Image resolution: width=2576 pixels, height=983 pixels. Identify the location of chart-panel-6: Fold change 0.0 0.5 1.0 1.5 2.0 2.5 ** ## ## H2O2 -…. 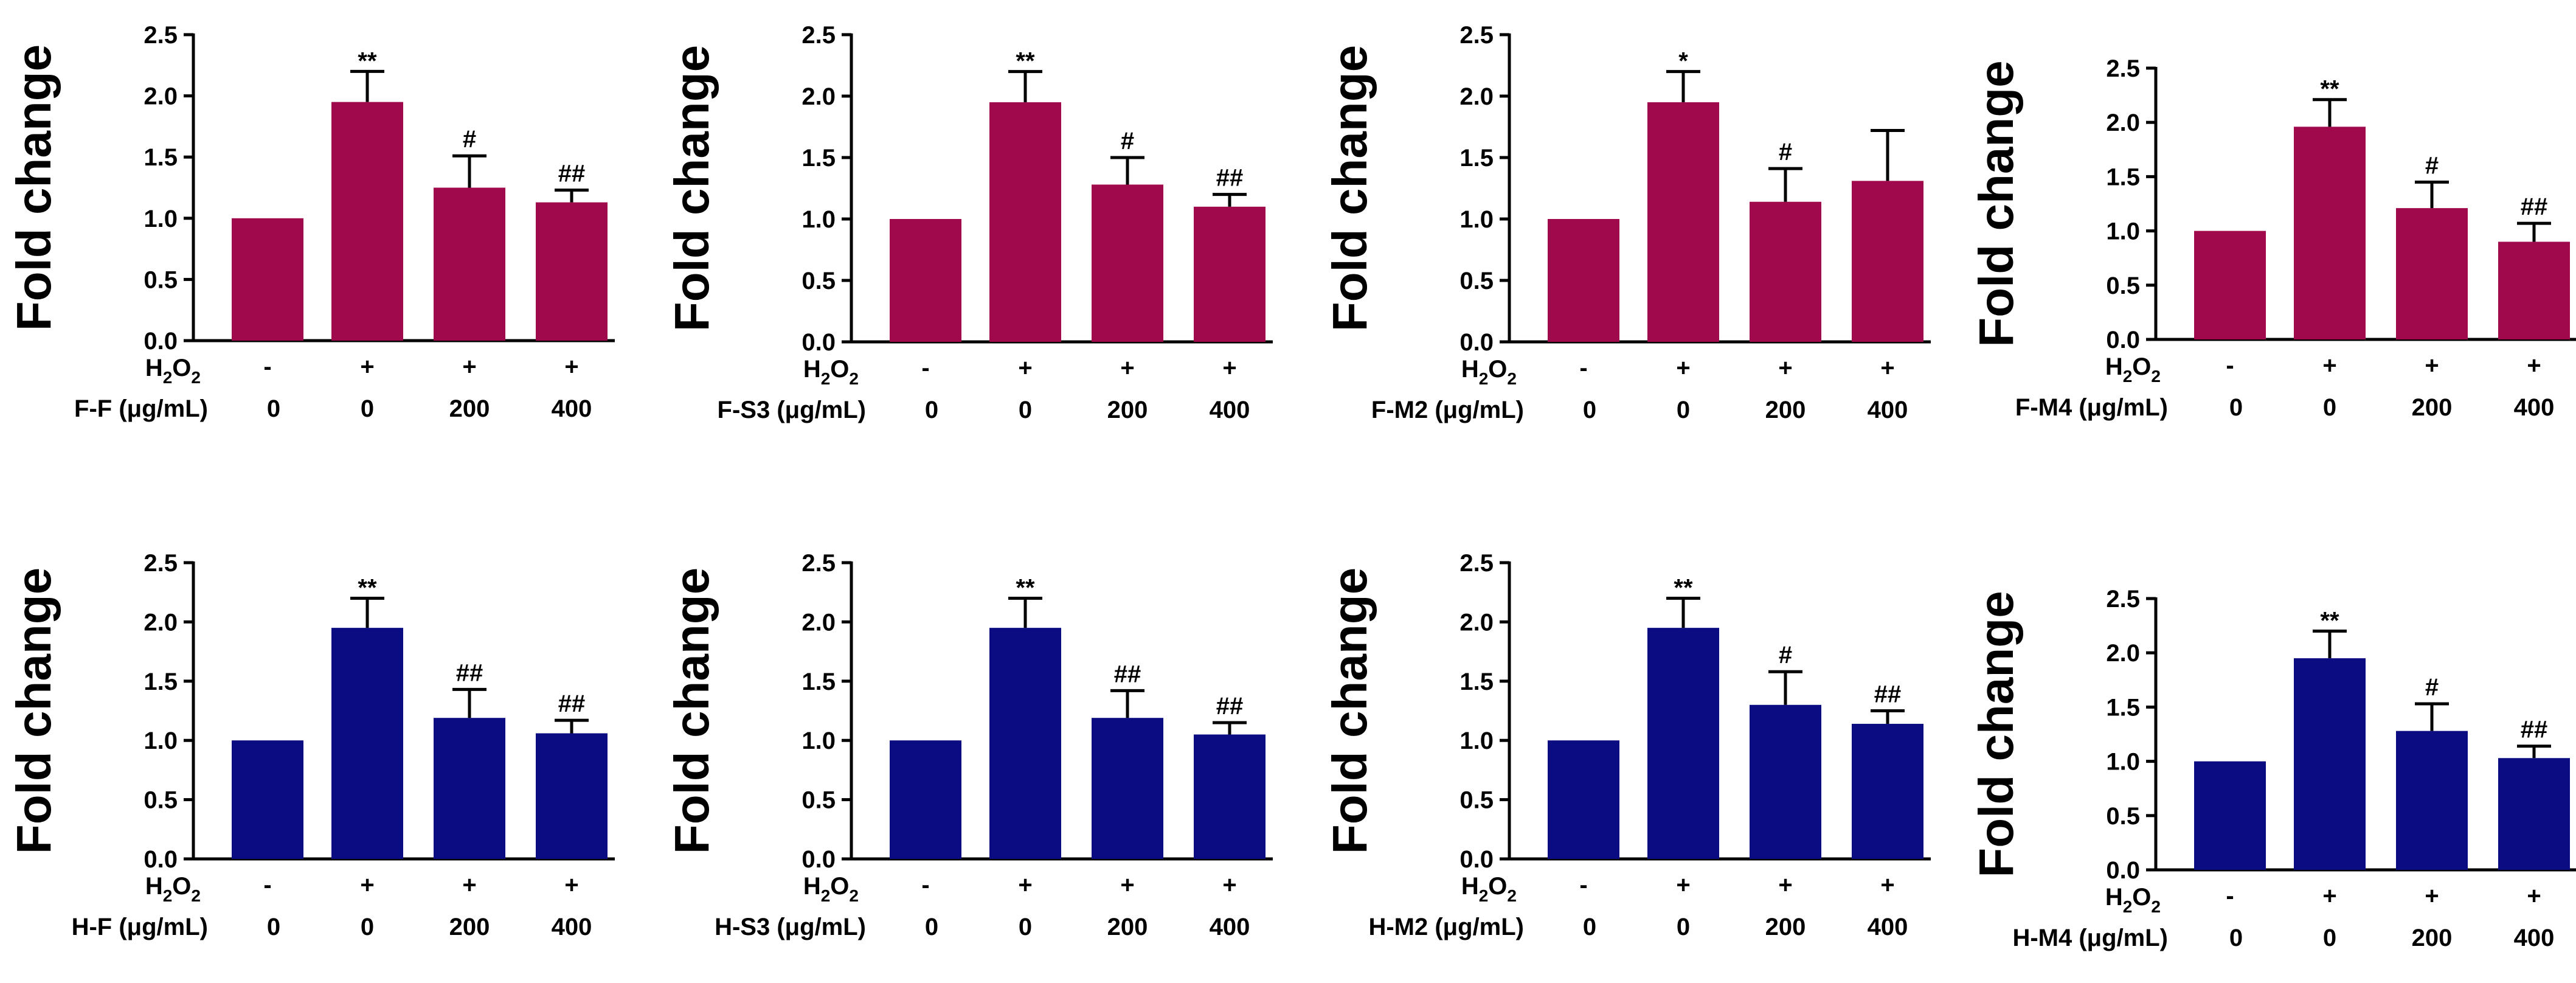
(969, 745).